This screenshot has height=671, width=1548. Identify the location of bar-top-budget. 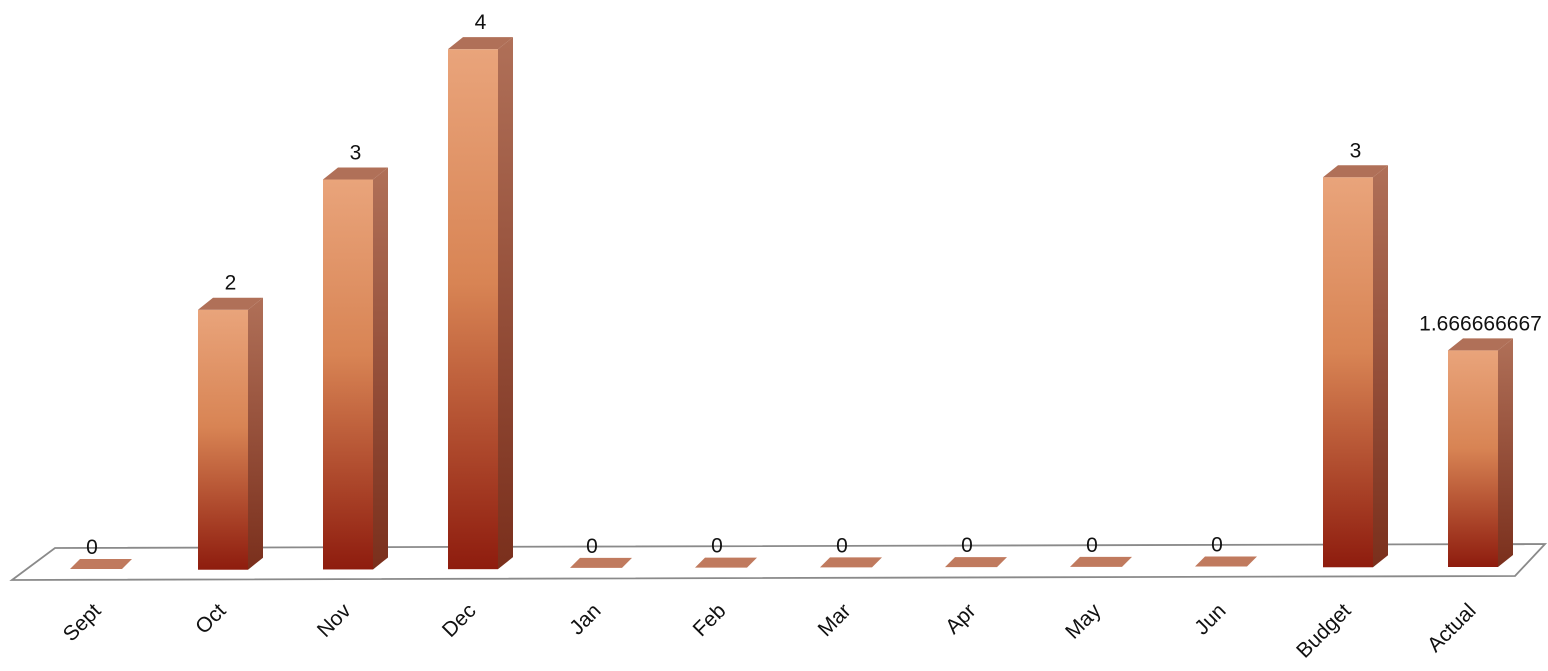
(1355, 171).